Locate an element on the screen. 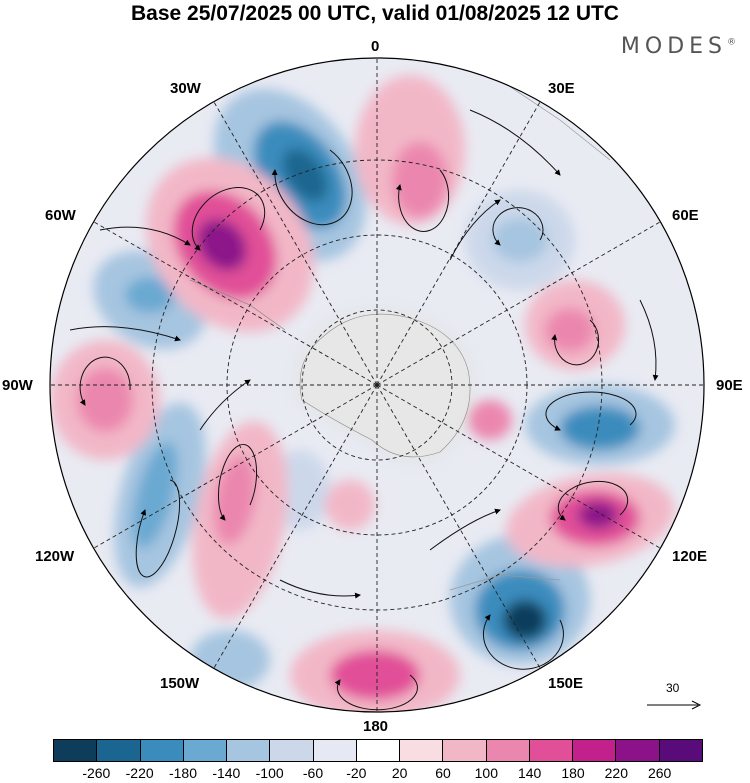 This screenshot has height=783, width=750. colorbar-tick-label: 260 is located at coordinates (659, 773).